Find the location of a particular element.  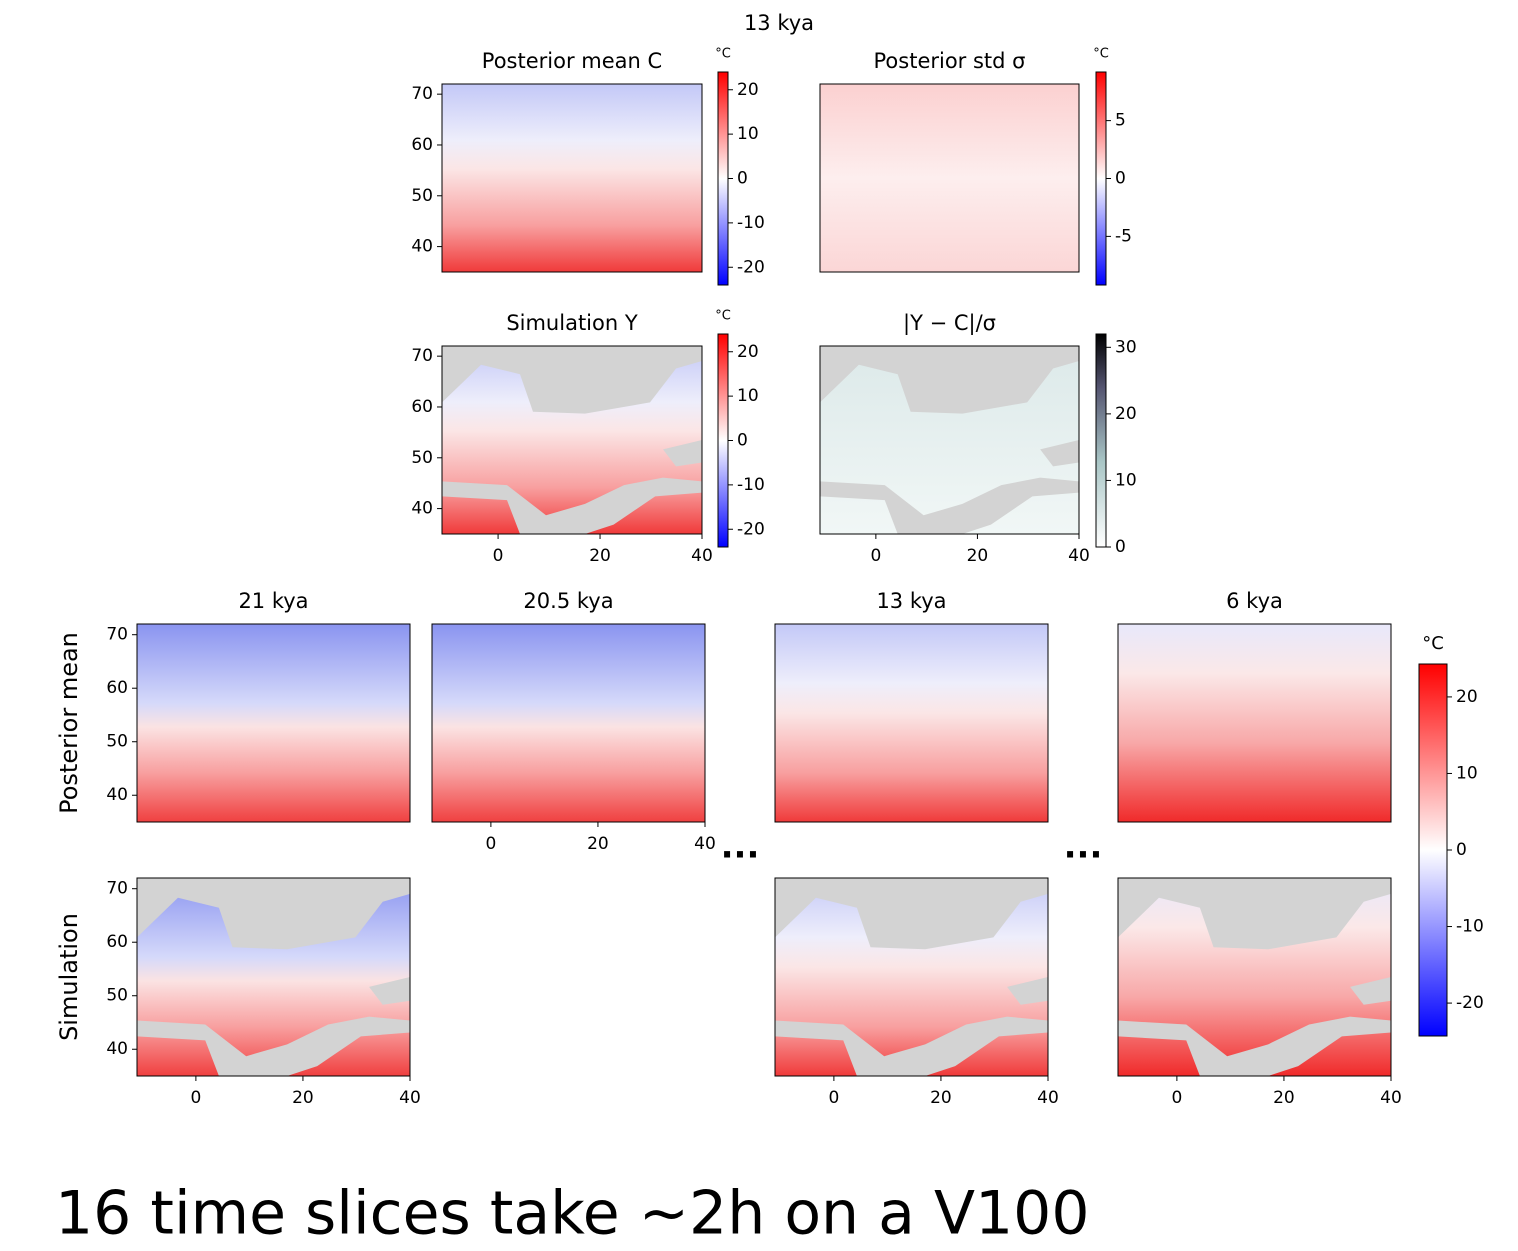

panel-title: Posterior mean C is located at coordinates (572, 61).